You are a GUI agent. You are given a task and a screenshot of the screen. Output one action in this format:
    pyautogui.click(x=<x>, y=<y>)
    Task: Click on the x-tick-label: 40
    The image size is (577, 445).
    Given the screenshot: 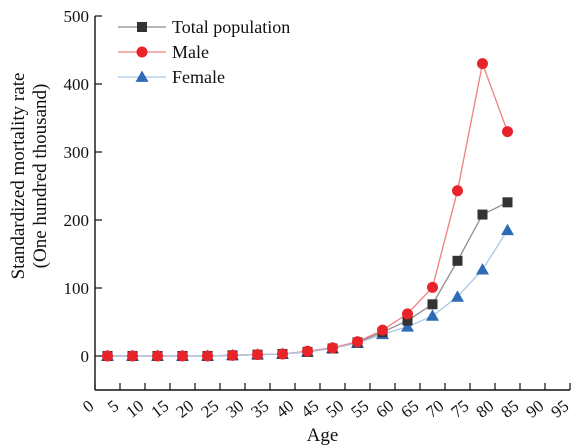 What is the action you would take?
    pyautogui.click(x=284, y=408)
    